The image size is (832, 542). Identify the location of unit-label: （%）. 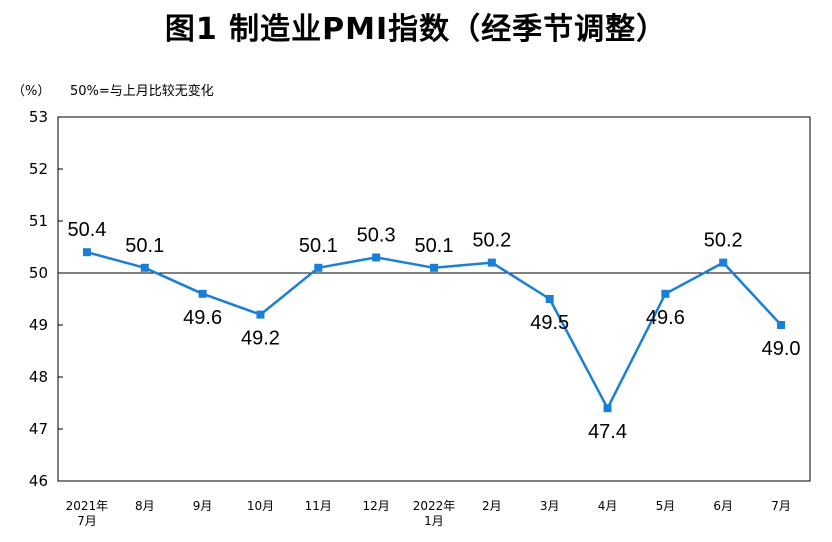
(31, 91).